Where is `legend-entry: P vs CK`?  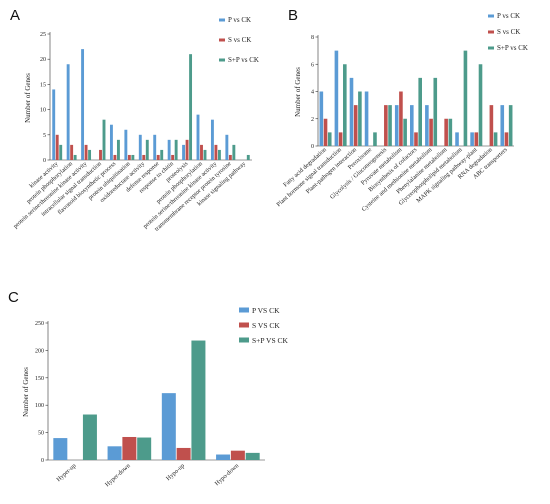 legend-entry: P vs CK is located at coordinates (239, 20).